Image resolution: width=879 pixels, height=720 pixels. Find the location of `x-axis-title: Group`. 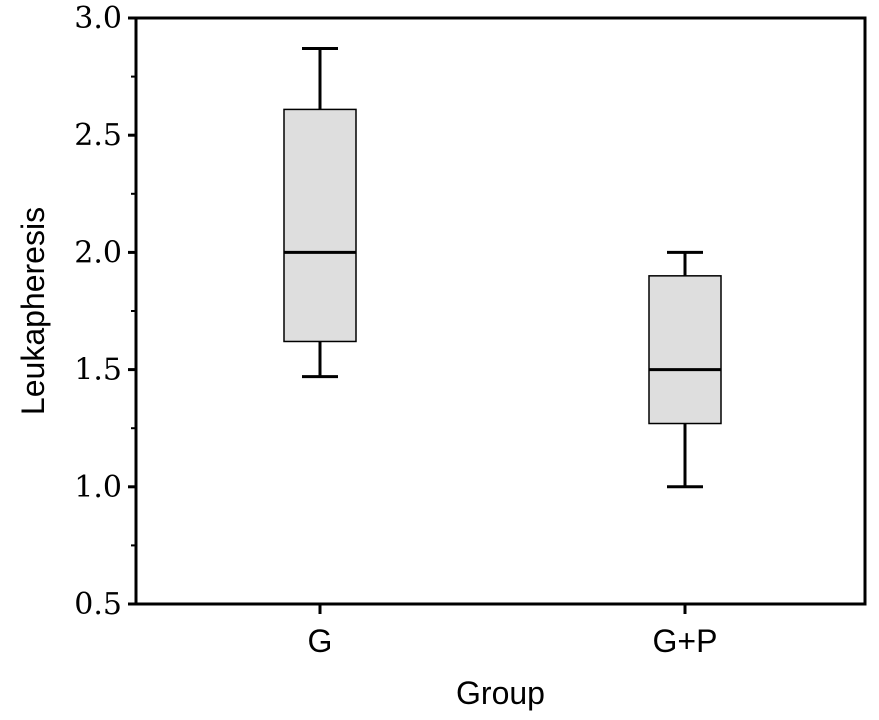

x-axis-title: Group is located at coordinates (500, 693).